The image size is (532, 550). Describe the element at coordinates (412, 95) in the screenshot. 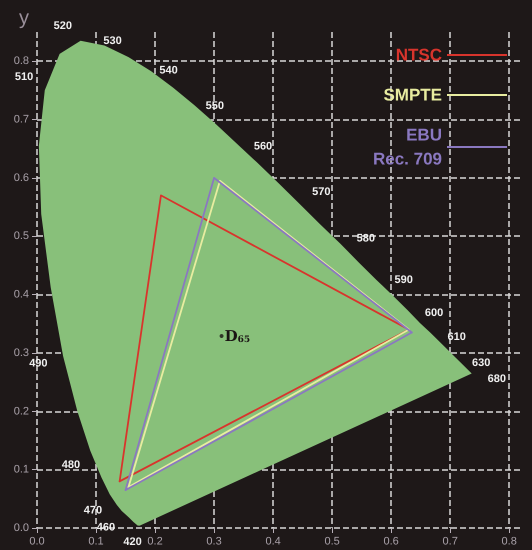

I see `legend-label: SMPTE` at that location.